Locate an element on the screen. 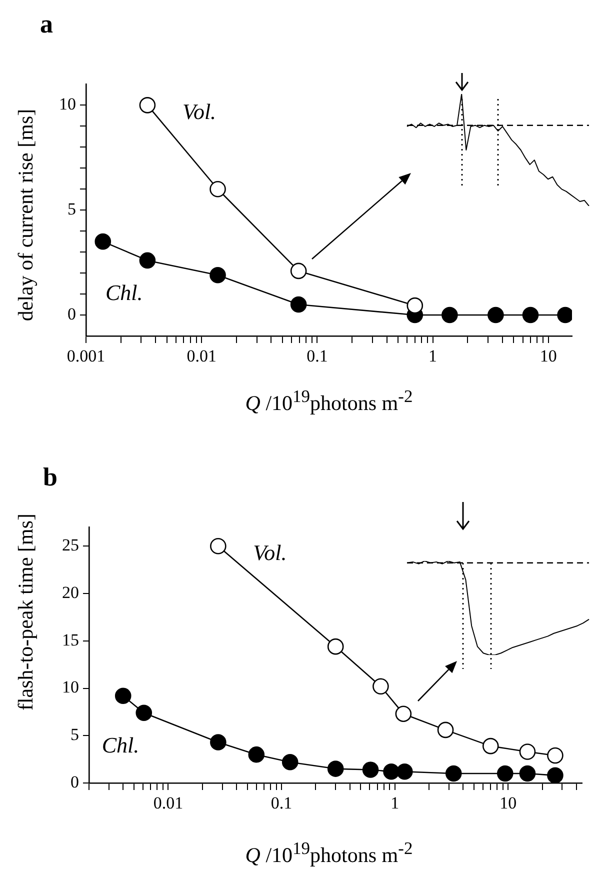  y-tick-label: 25 is located at coordinates (70, 545).